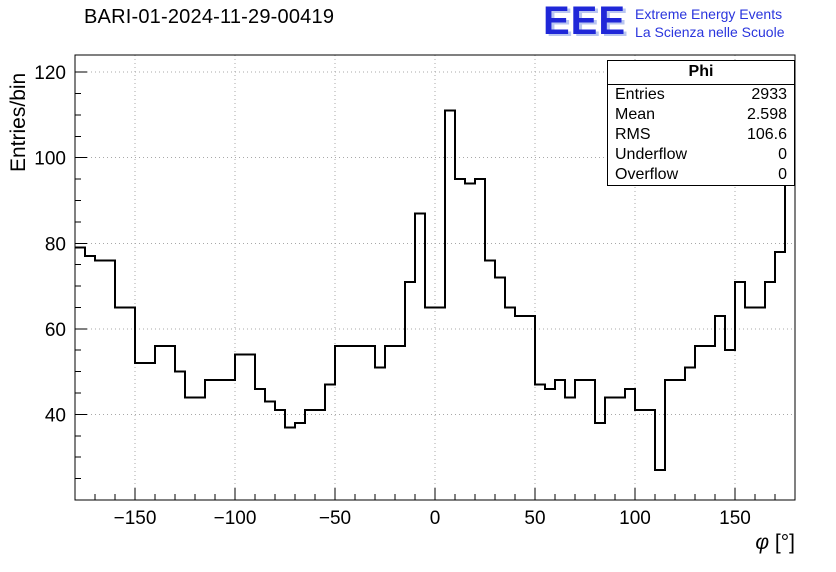 This screenshot has height=572, width=836. I want to click on svg-text: Entries/bin, so click(18, 122).